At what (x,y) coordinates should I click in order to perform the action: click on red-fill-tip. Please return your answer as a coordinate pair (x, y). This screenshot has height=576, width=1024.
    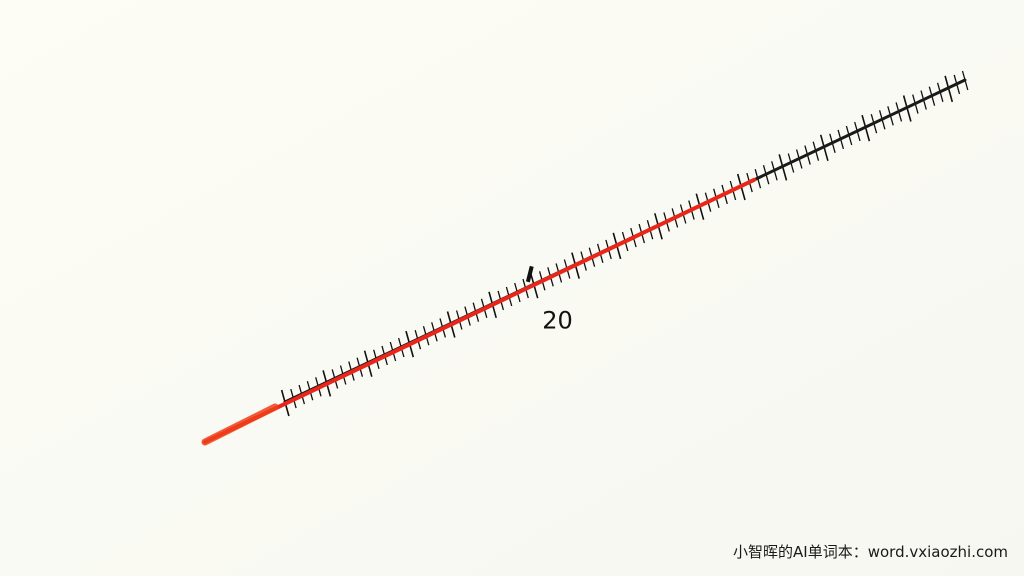
    Looking at the image, I should click on (240, 424).